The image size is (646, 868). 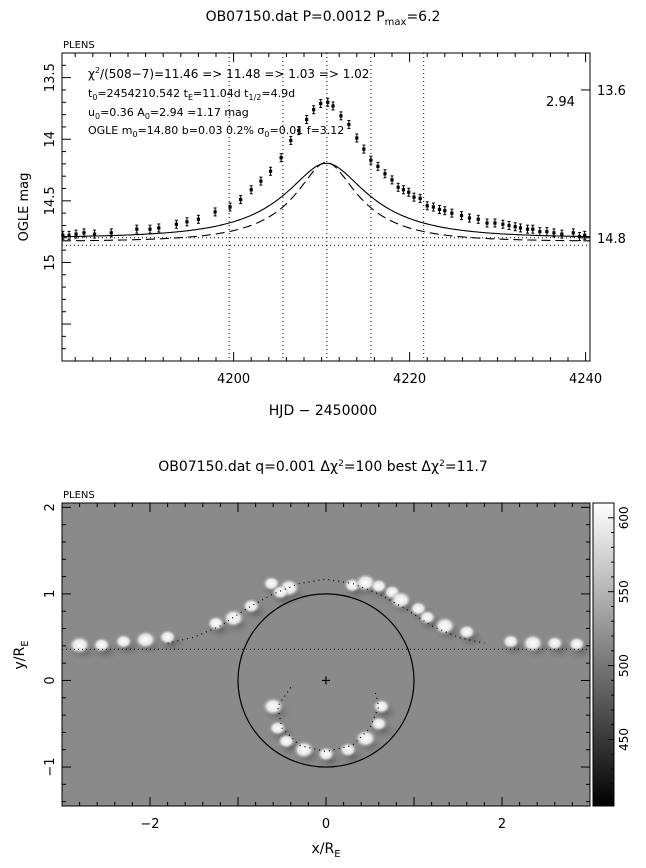 What do you see at coordinates (50, 77) in the screenshot?
I see `y-tick-label: 13.5` at bounding box center [50, 77].